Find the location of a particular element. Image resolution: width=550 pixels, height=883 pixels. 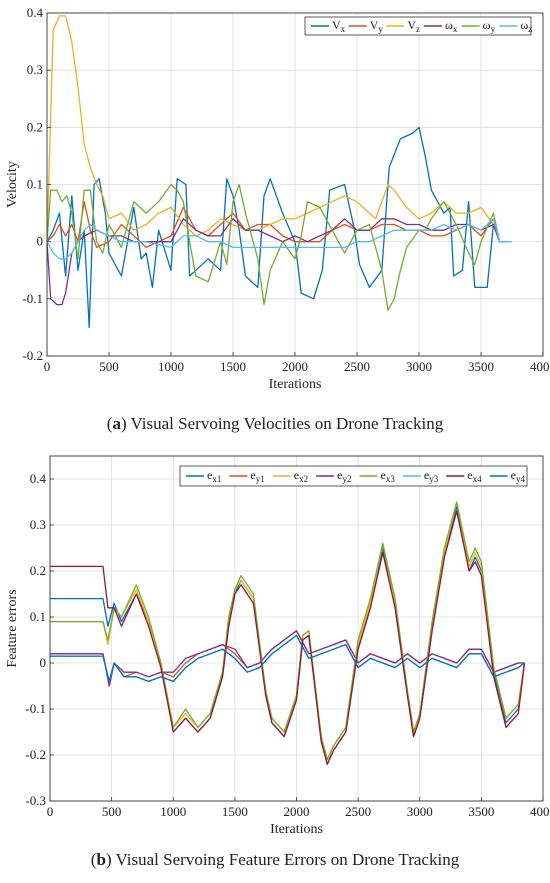

vel-legend-label: Vz is located at coordinates (413, 26).